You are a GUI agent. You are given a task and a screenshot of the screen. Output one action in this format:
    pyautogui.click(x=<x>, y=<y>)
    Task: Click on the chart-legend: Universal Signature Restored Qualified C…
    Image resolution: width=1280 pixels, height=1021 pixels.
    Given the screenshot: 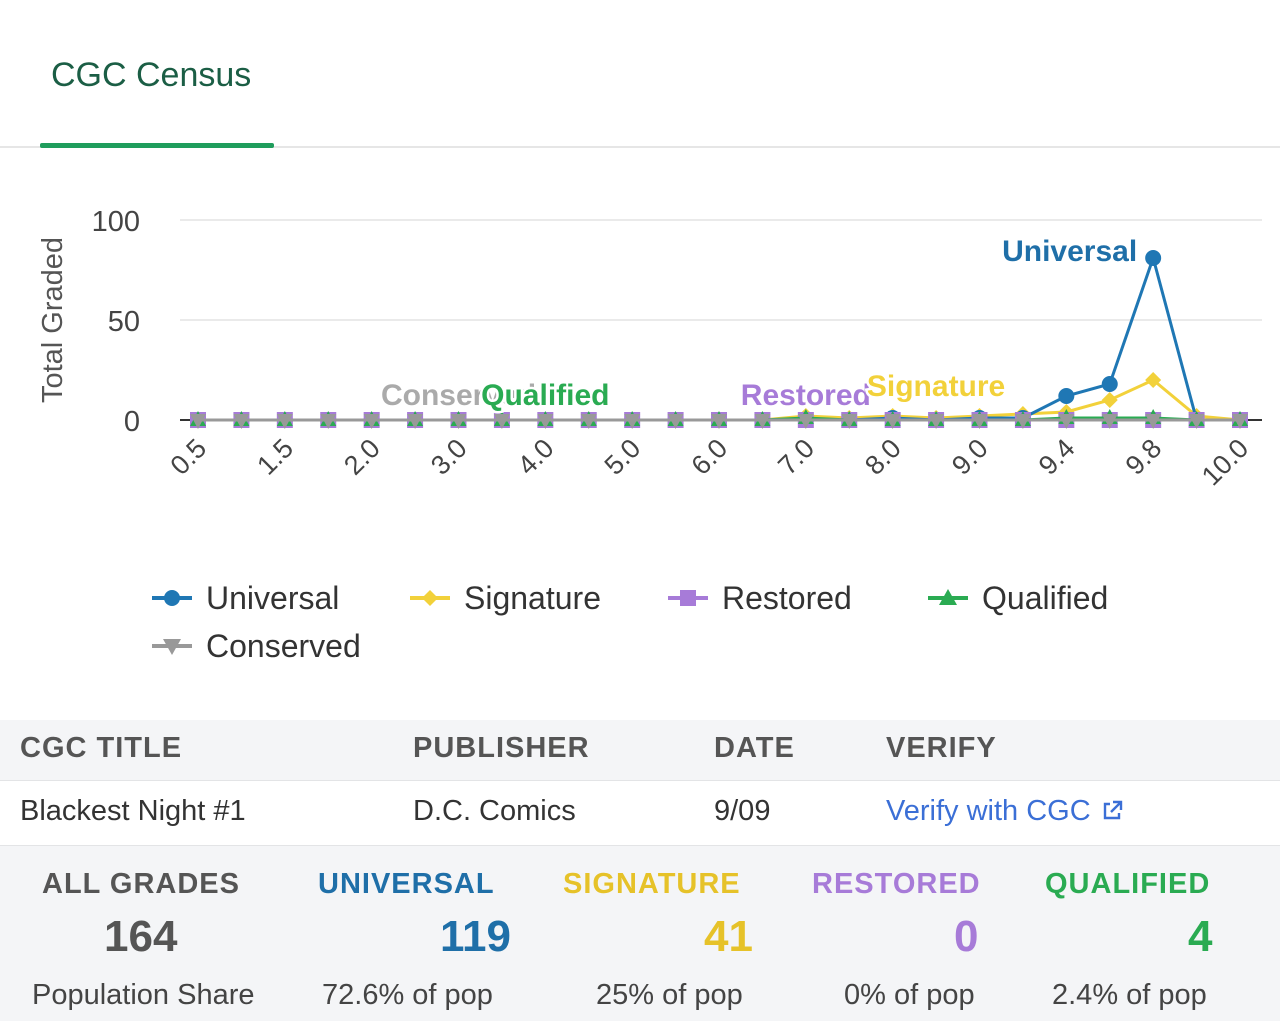 What is the action you would take?
    pyautogui.click(x=700, y=627)
    